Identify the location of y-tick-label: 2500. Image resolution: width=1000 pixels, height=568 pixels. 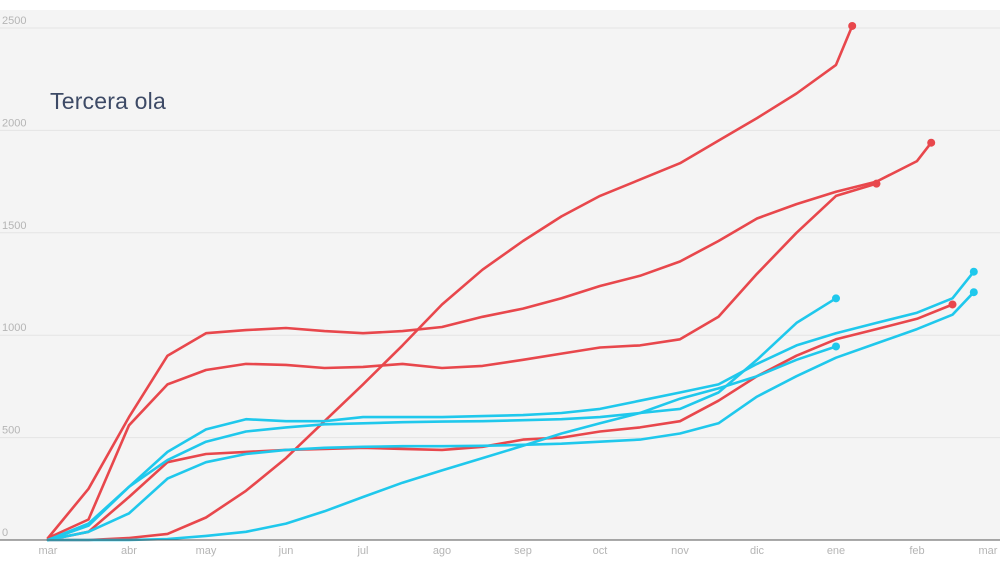
(14, 21).